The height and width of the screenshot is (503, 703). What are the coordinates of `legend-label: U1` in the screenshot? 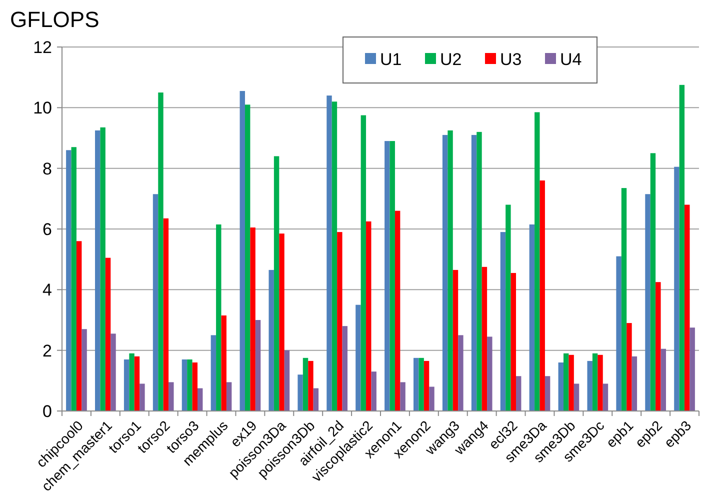 It's located at (391, 59).